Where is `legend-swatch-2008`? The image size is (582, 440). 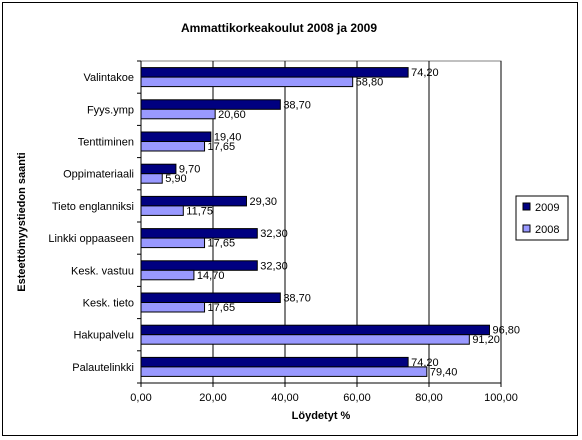 legend-swatch-2008 is located at coordinates (526, 228).